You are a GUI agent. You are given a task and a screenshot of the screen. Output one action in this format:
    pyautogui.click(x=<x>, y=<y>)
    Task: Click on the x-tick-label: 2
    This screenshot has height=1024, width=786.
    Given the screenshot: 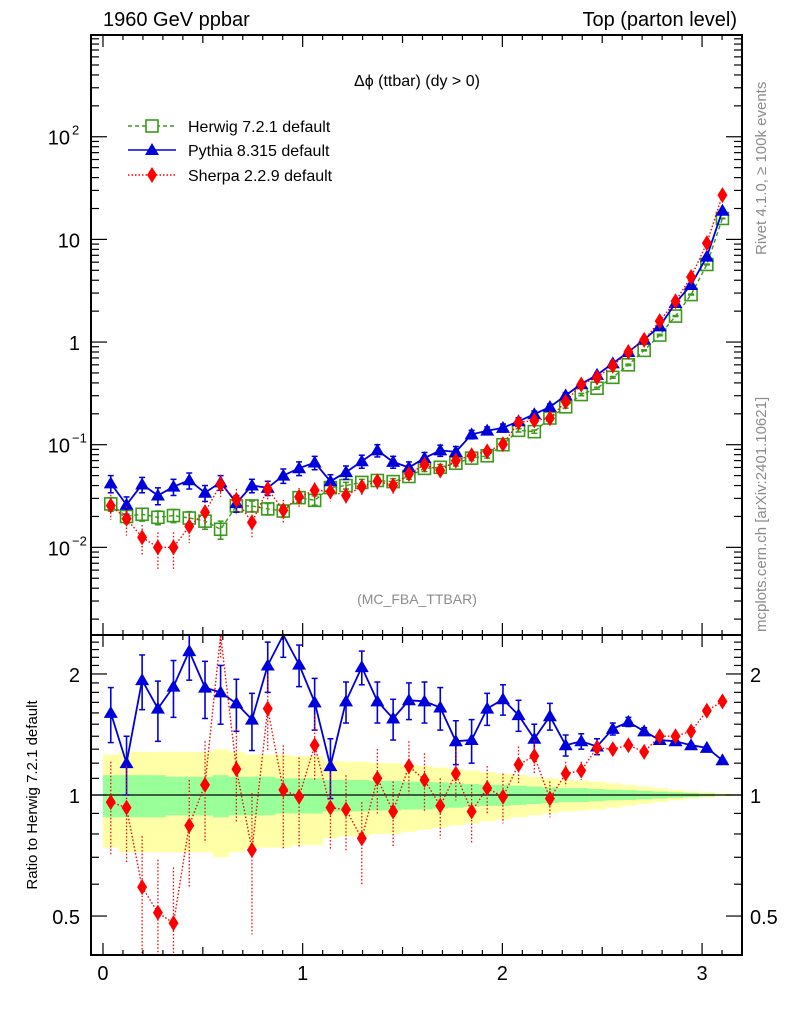 What is the action you would take?
    pyautogui.click(x=502, y=974)
    